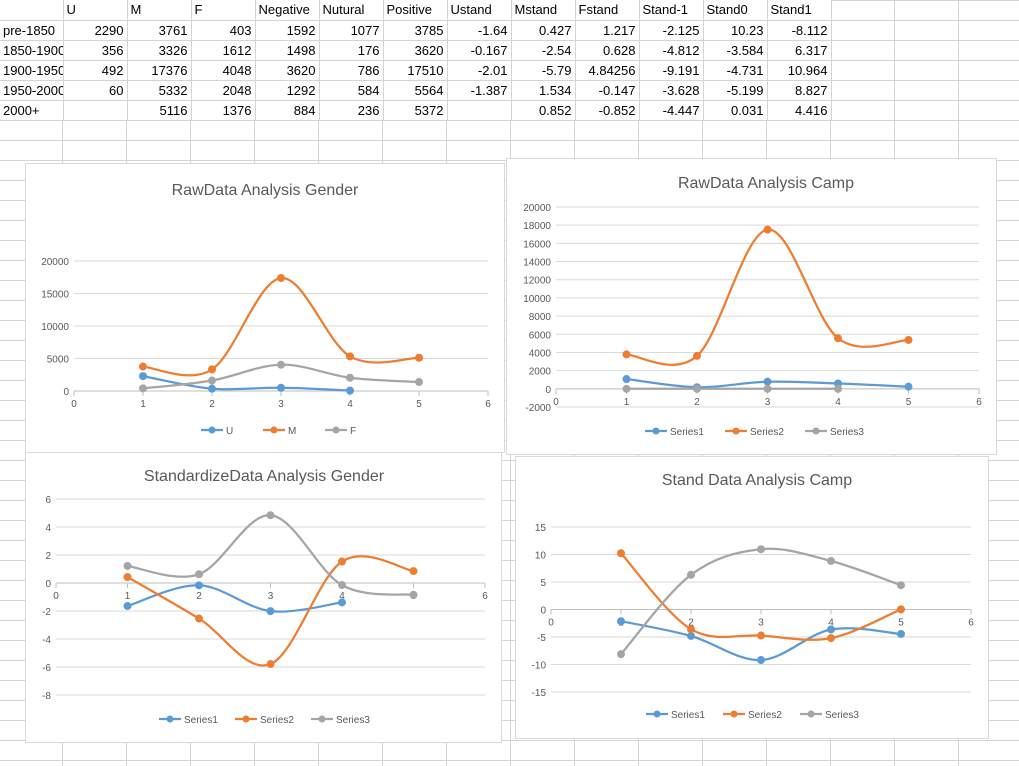 This screenshot has height=766, width=1019. I want to click on legend-entry: F, so click(340, 431).